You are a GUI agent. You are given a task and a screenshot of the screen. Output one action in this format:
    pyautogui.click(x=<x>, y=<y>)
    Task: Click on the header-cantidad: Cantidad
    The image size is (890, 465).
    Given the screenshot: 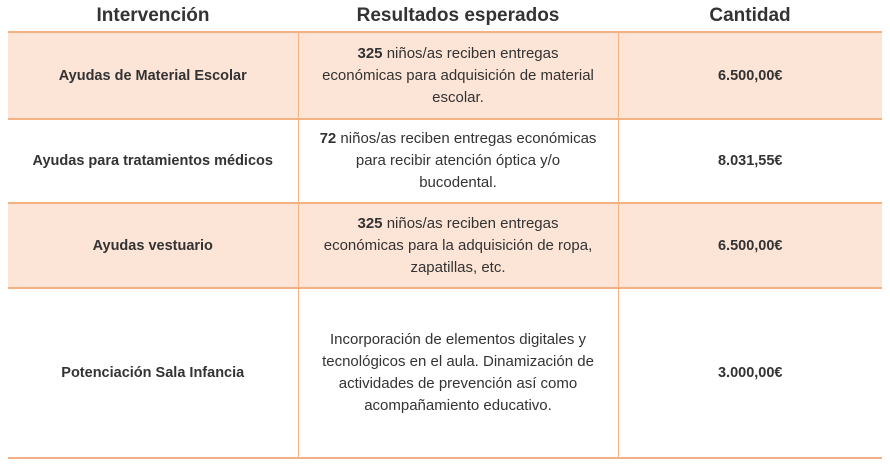 What is the action you would take?
    pyautogui.click(x=750, y=16)
    